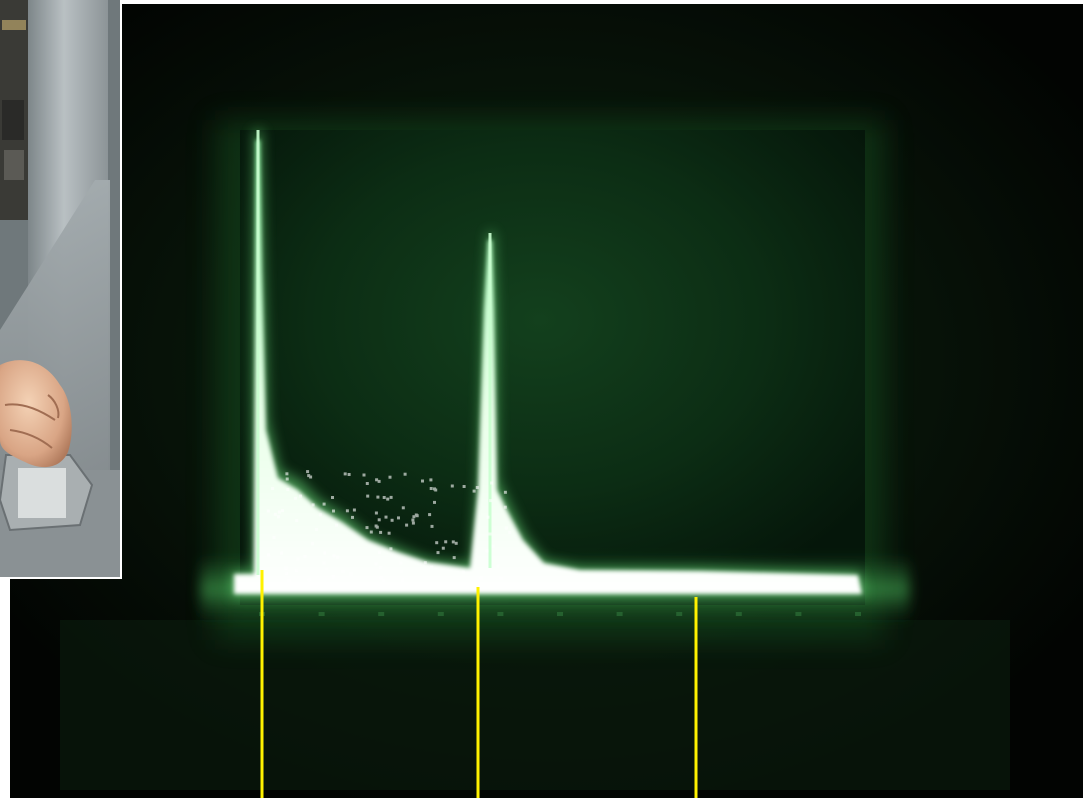  I want to click on photo-top-border, so click(541, 2).